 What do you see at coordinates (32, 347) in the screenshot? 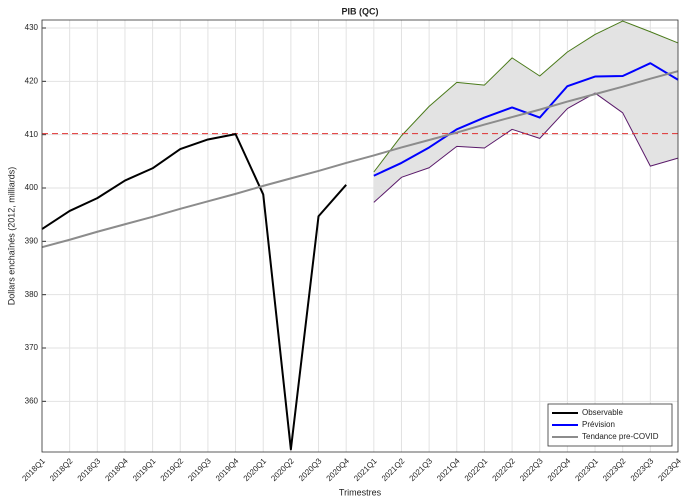
I see `y-tick-label: 370` at bounding box center [32, 347].